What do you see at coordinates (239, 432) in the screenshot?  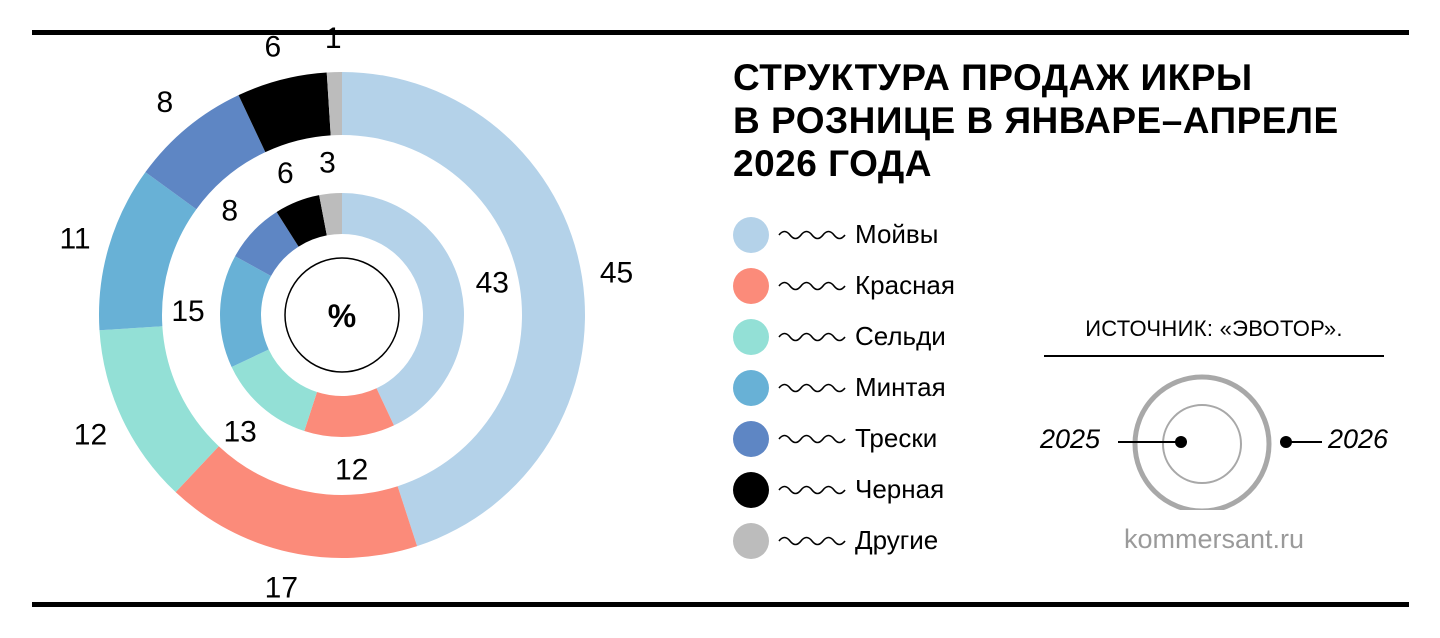 I see `data-label-inner-3: 13` at bounding box center [239, 432].